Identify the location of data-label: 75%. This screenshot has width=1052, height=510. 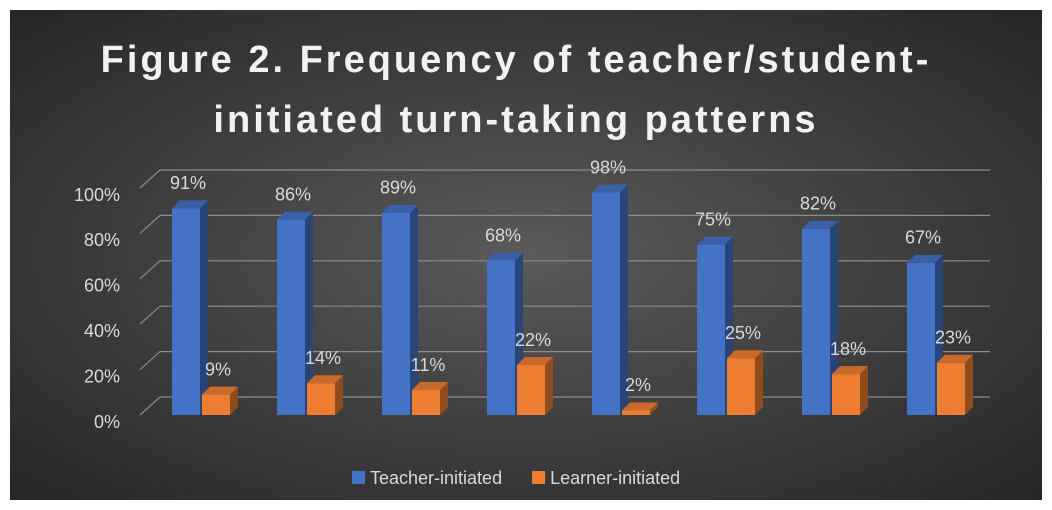
(713, 220).